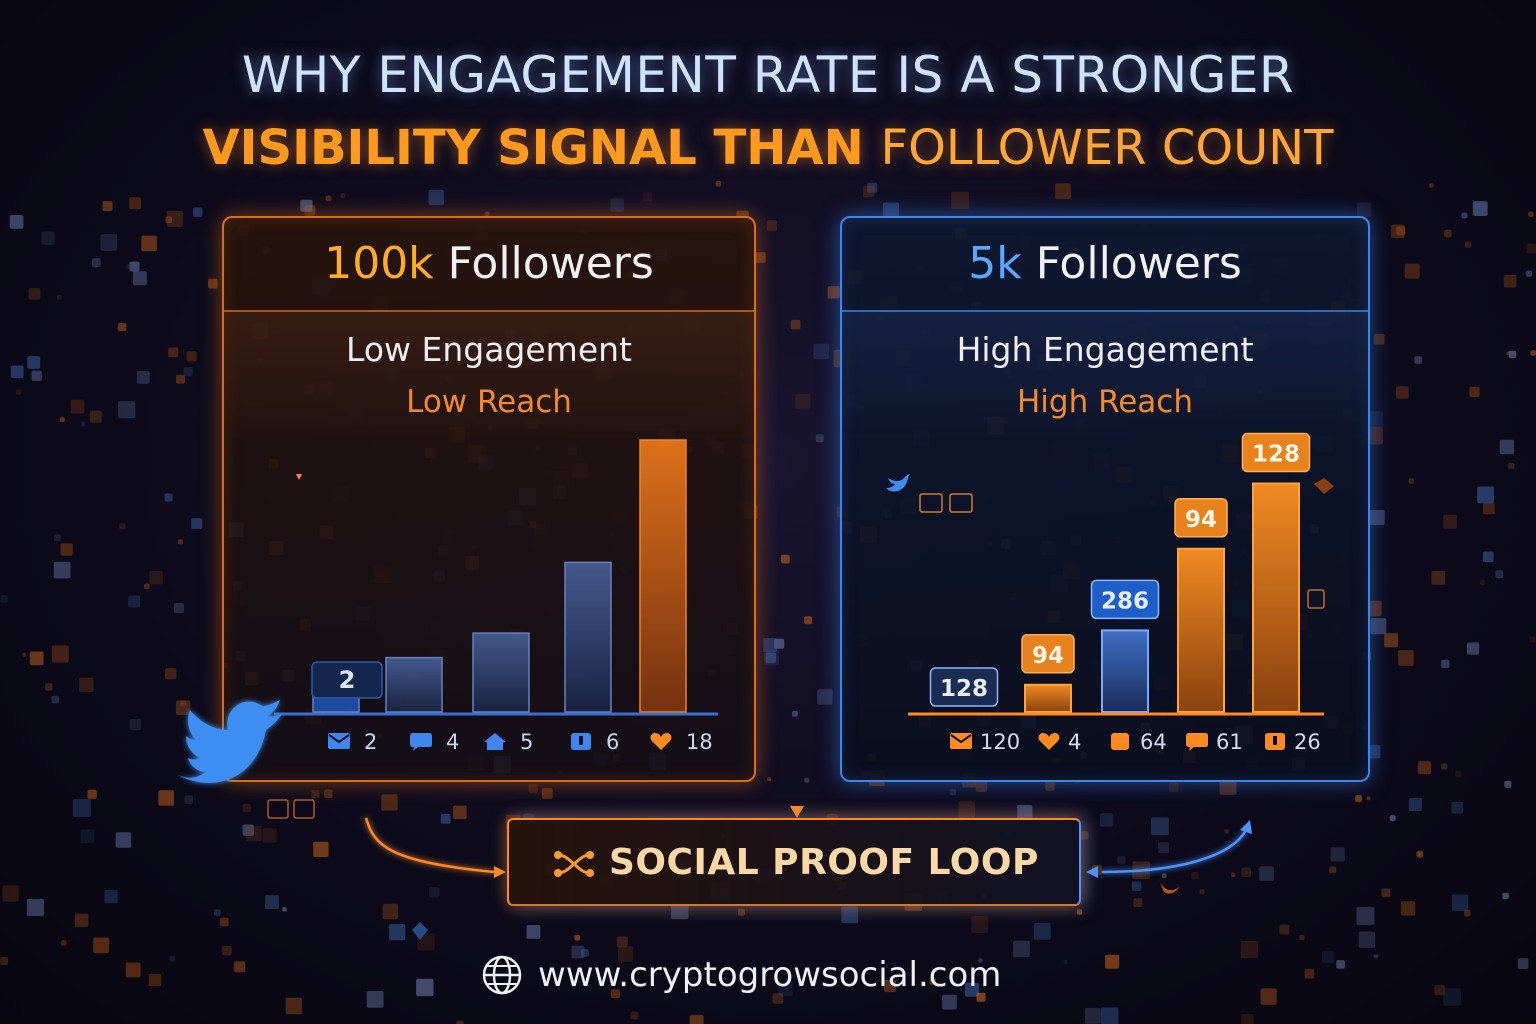 Image resolution: width=1536 pixels, height=1024 pixels. I want to click on panel-band, so click(1105, 375).